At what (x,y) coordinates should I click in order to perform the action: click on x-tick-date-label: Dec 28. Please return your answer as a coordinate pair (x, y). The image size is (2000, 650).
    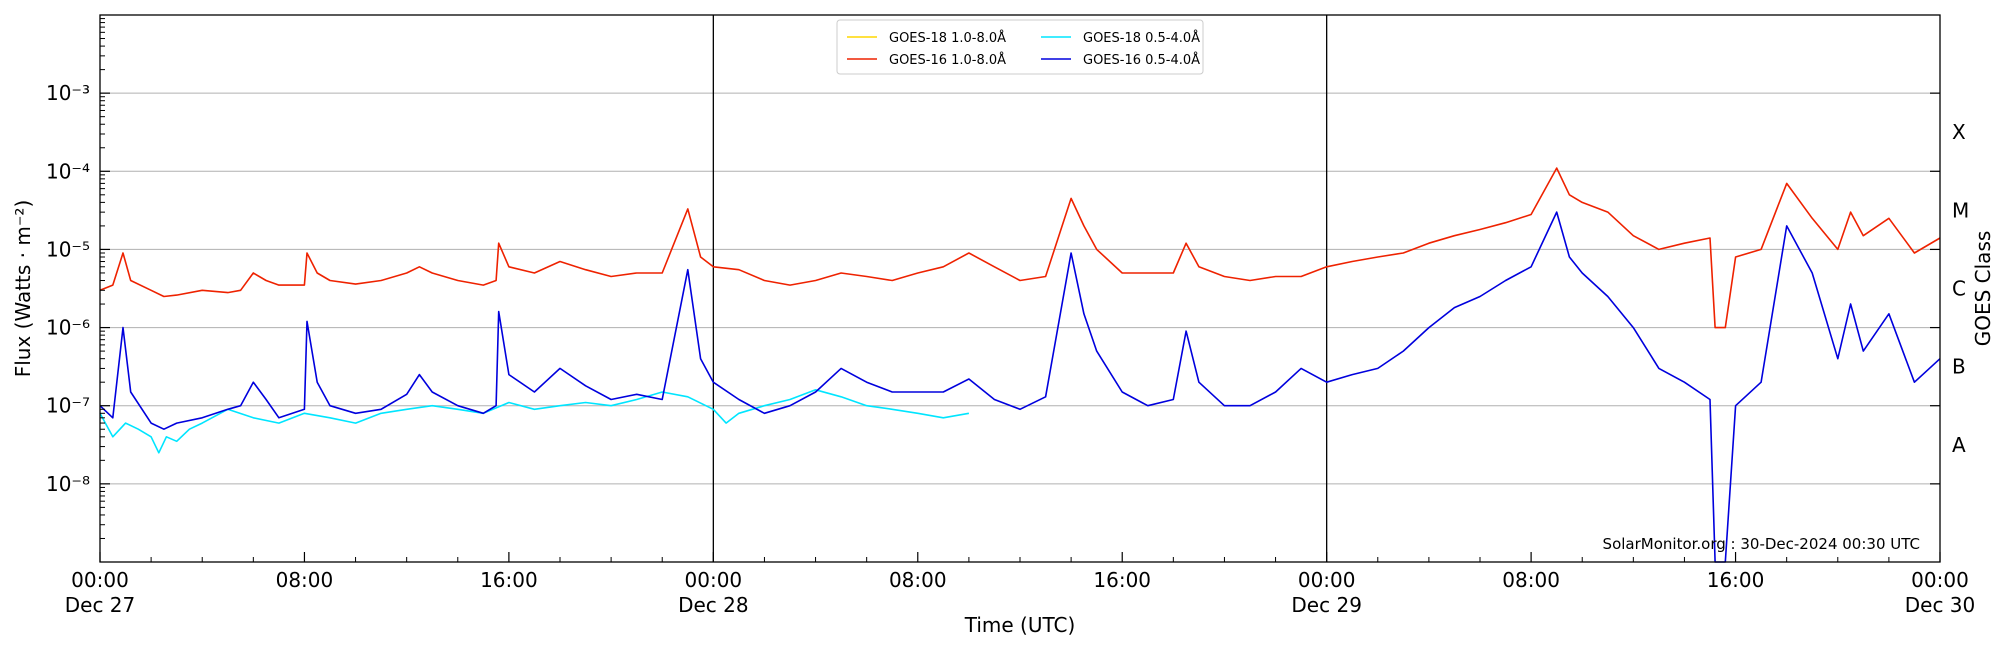
    Looking at the image, I should click on (713, 605).